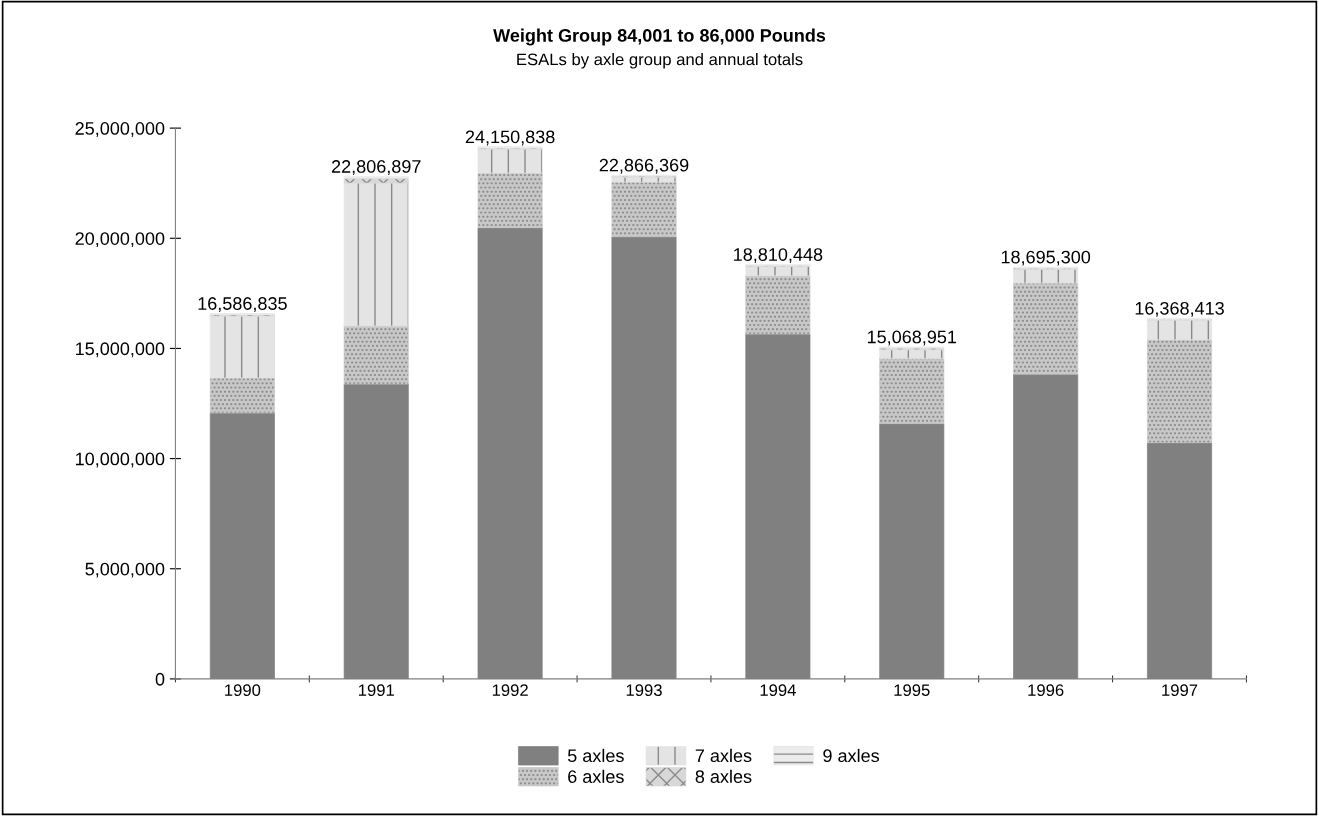  What do you see at coordinates (644, 690) in the screenshot?
I see `x-tick-label: 1993` at bounding box center [644, 690].